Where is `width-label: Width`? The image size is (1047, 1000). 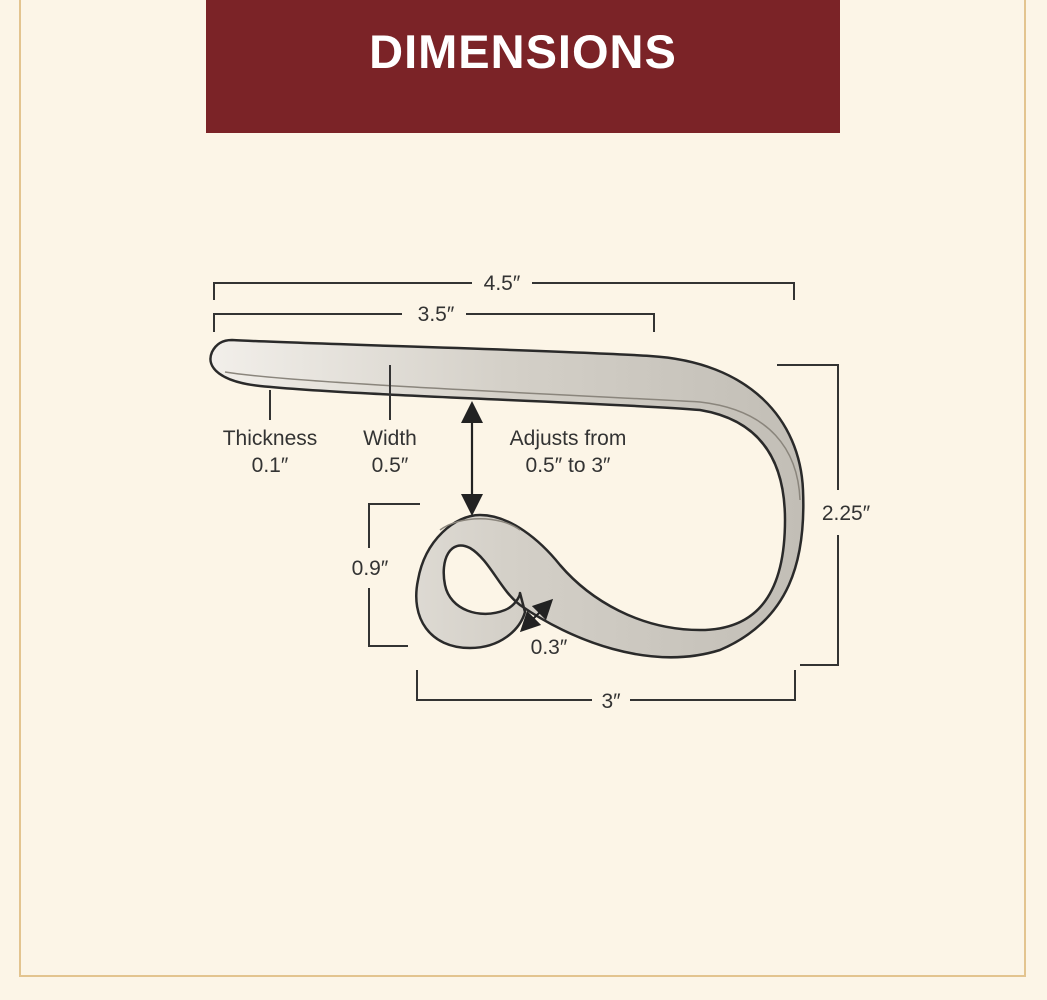
width-label: Width is located at coordinates (390, 438).